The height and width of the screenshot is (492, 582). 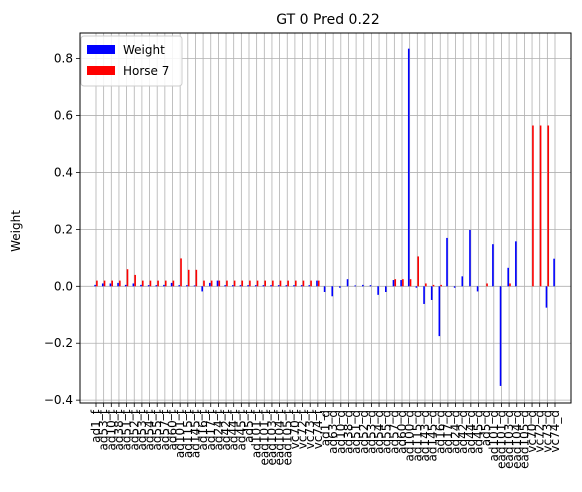 What do you see at coordinates (547, 431) in the screenshot?
I see `x-tick-label: vc73_d` at bounding box center [547, 431].